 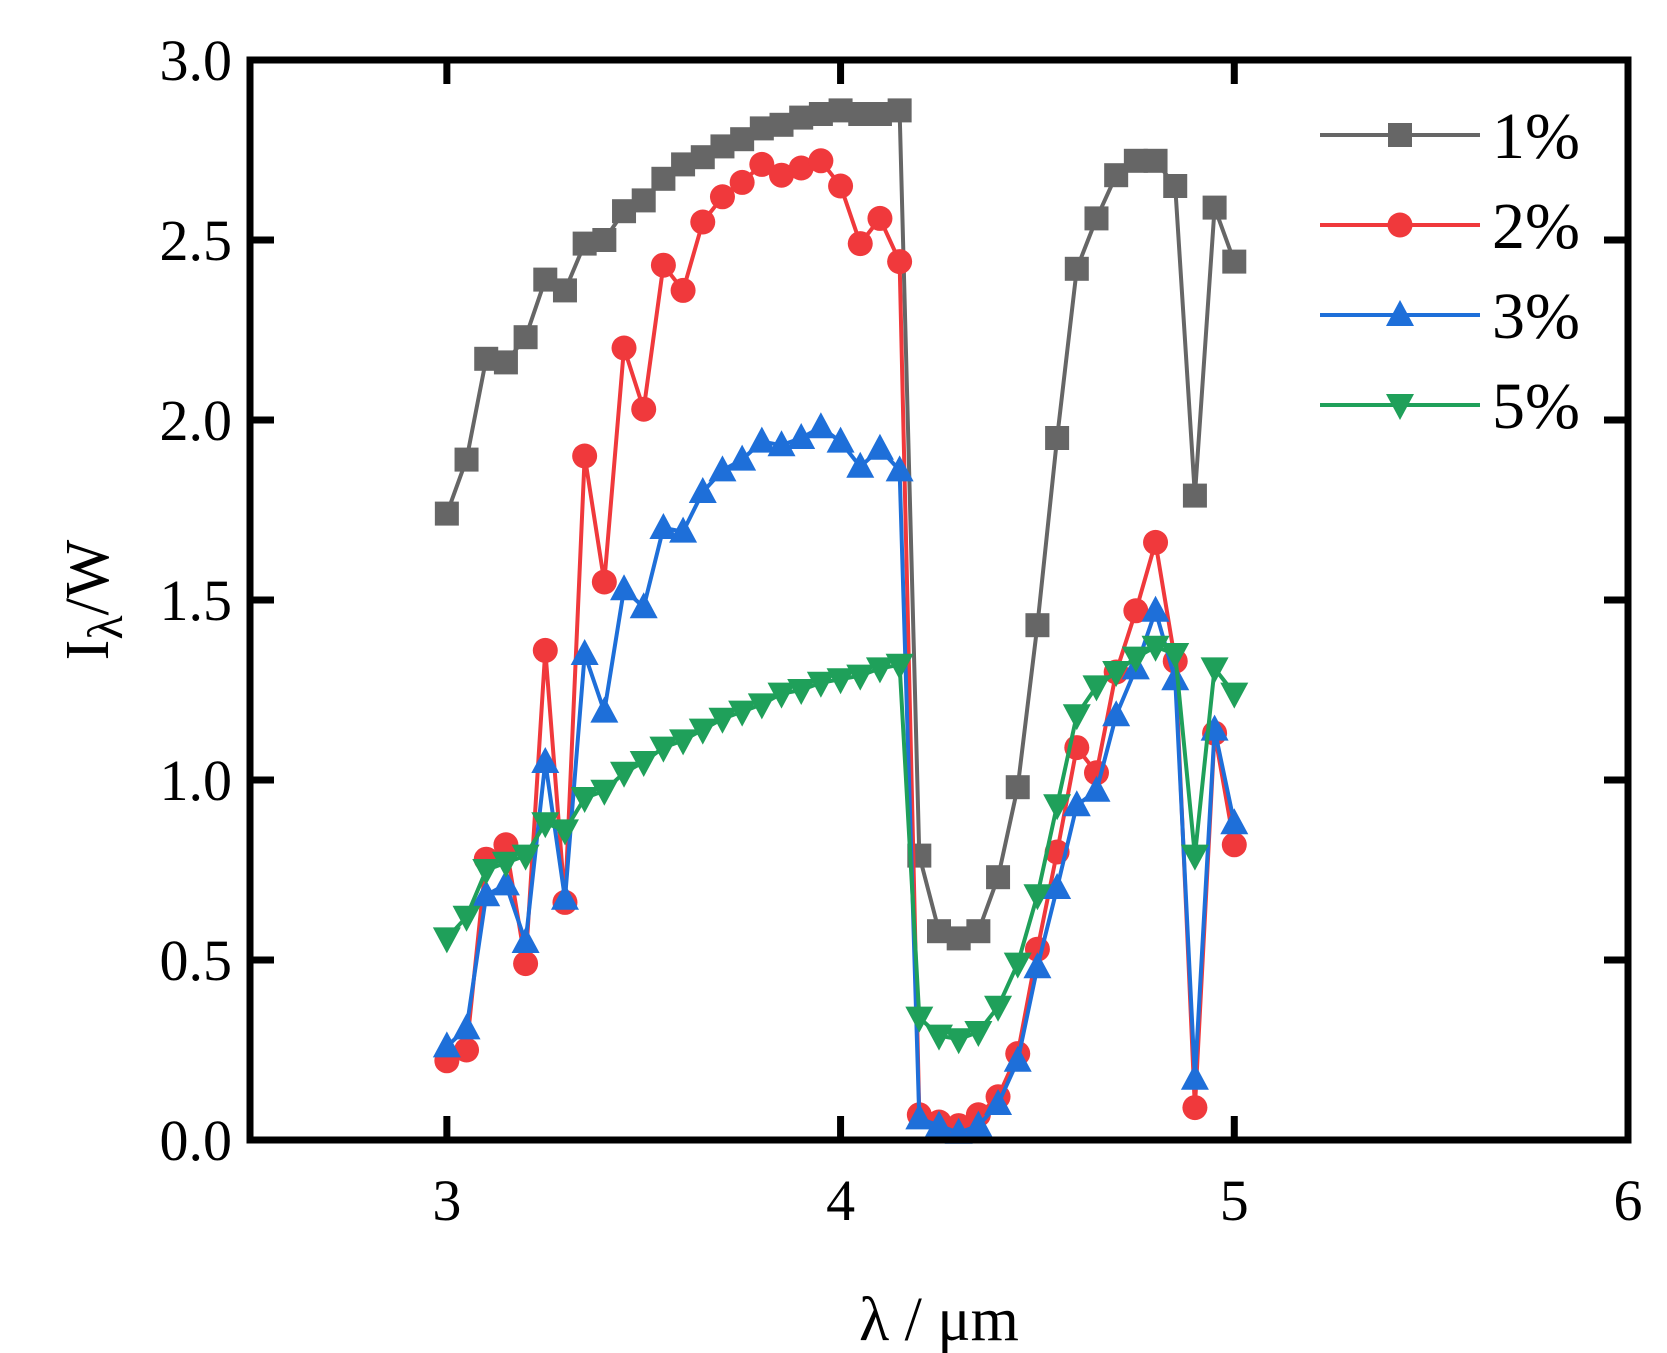 What do you see at coordinates (196, 600) in the screenshot?
I see `y-tick-label: 1.5` at bounding box center [196, 600].